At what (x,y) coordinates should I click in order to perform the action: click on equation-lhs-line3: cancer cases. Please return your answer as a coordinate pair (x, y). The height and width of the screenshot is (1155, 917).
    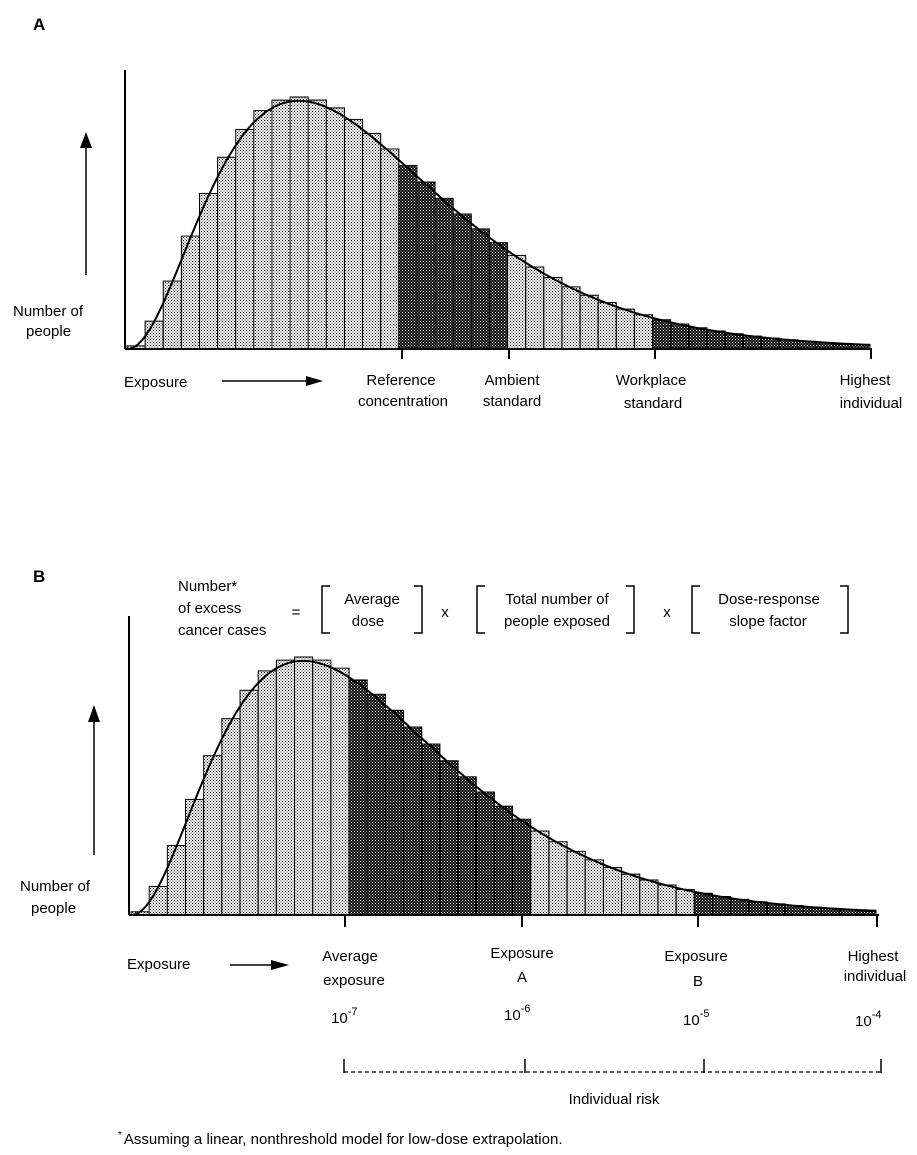
    Looking at the image, I should click on (222, 630).